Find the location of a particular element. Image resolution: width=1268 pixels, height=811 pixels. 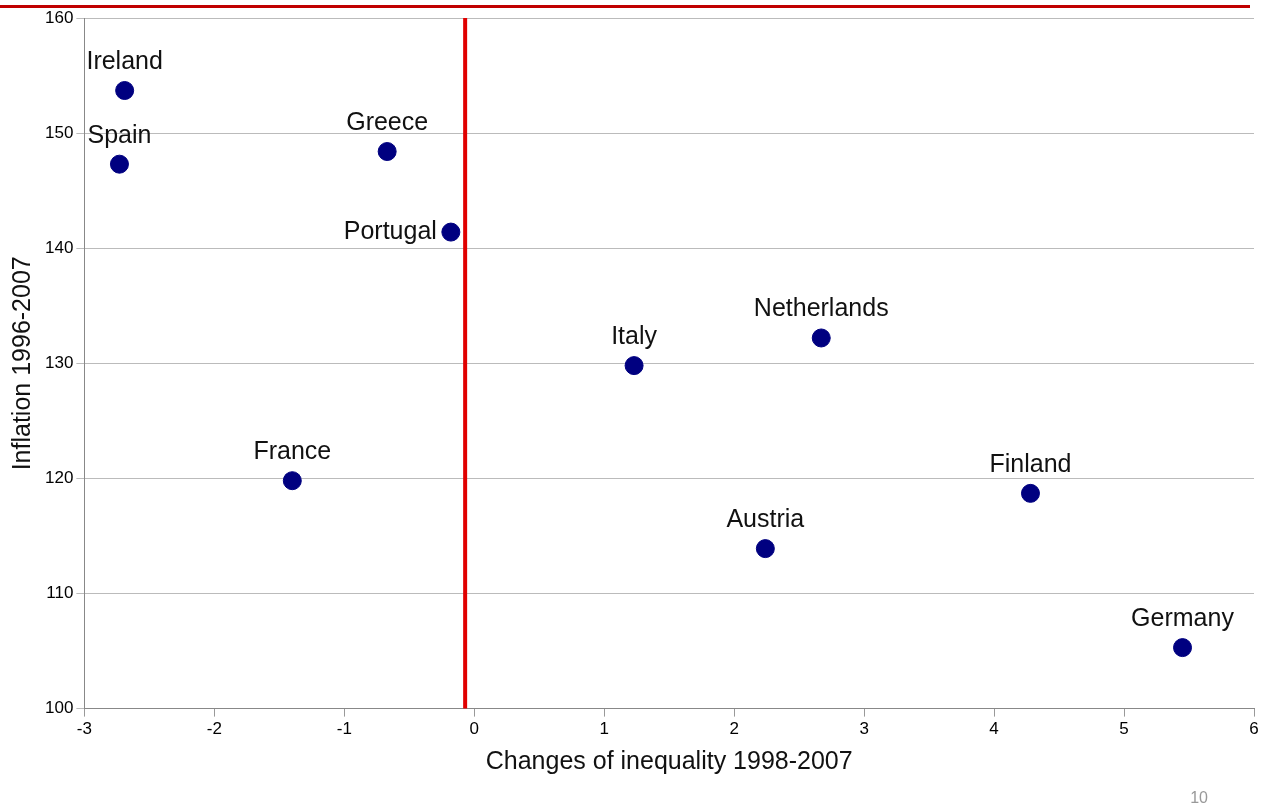

x-tick-label: 1 is located at coordinates (604, 729).